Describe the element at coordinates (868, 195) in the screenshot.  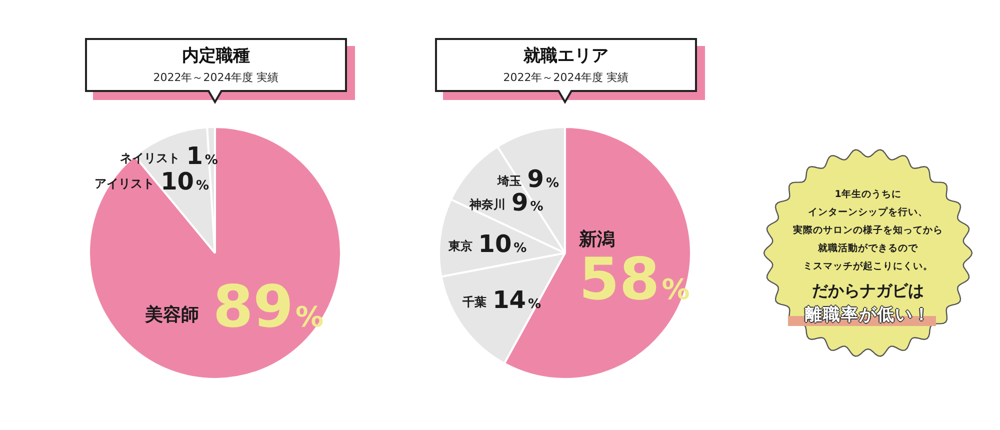
I see `text: 1年生のうちに` at that location.